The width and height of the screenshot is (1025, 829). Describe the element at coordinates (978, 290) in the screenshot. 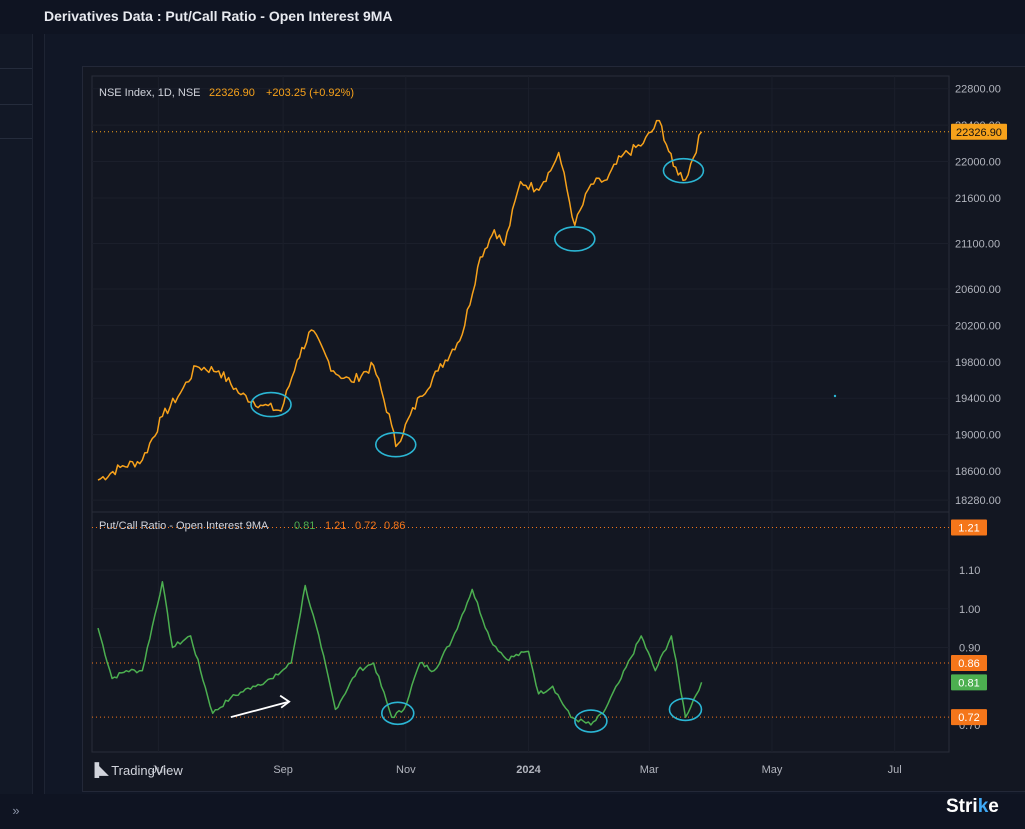

I see `price-tick-label: 20600.00` at that location.